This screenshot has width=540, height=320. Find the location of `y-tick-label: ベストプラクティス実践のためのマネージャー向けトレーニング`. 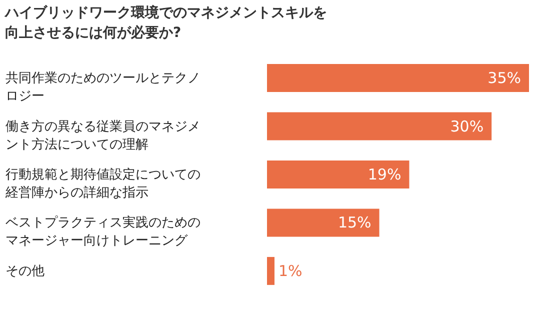

y-tick-label: ベストプラクティス実践のためのマネージャー向けトレーニング is located at coordinates (103, 231).